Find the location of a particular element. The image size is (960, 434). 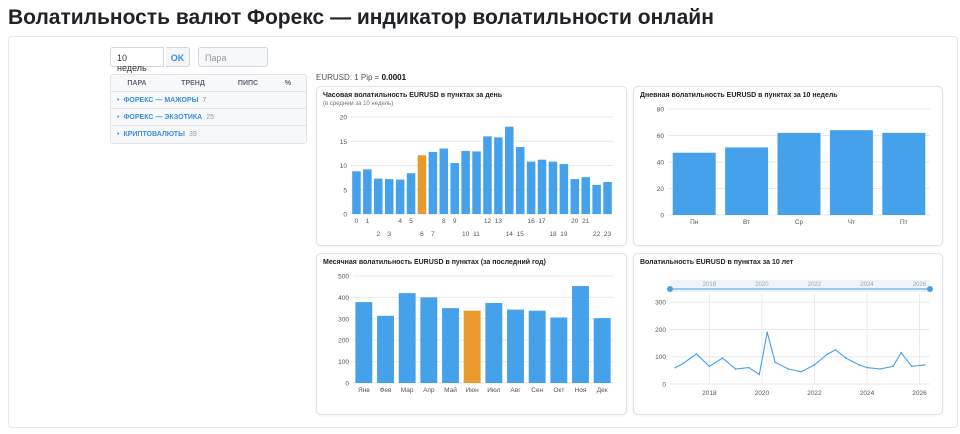

x-tick-label: 2022 is located at coordinates (814, 393).